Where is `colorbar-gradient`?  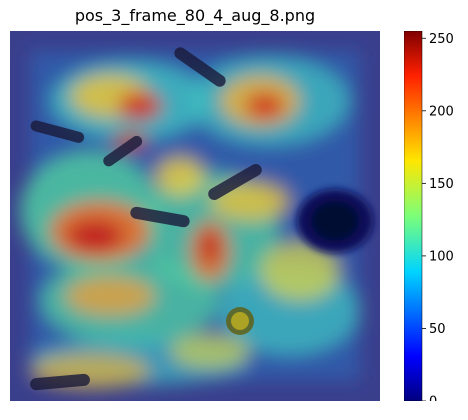
colorbar-gradient is located at coordinates (413, 216).